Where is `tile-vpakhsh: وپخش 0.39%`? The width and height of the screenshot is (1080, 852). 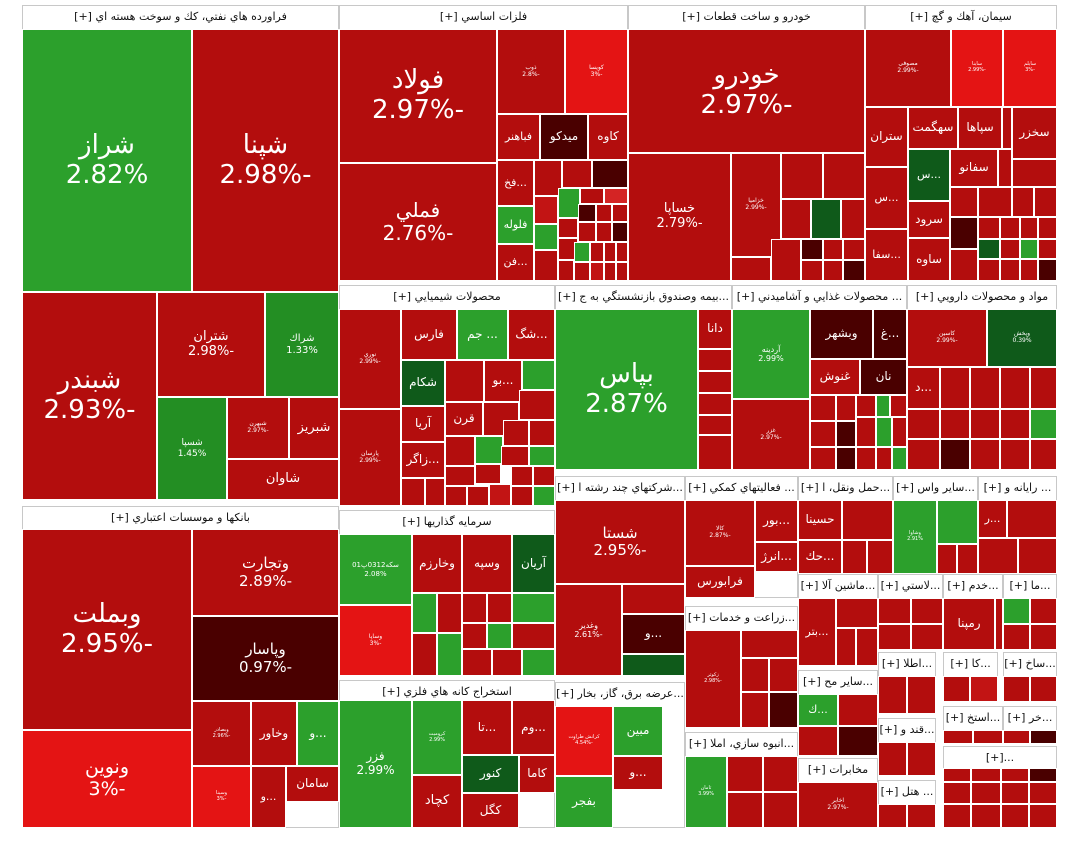
tile-vpakhsh: وپخش 0.39% is located at coordinates (1022, 338).